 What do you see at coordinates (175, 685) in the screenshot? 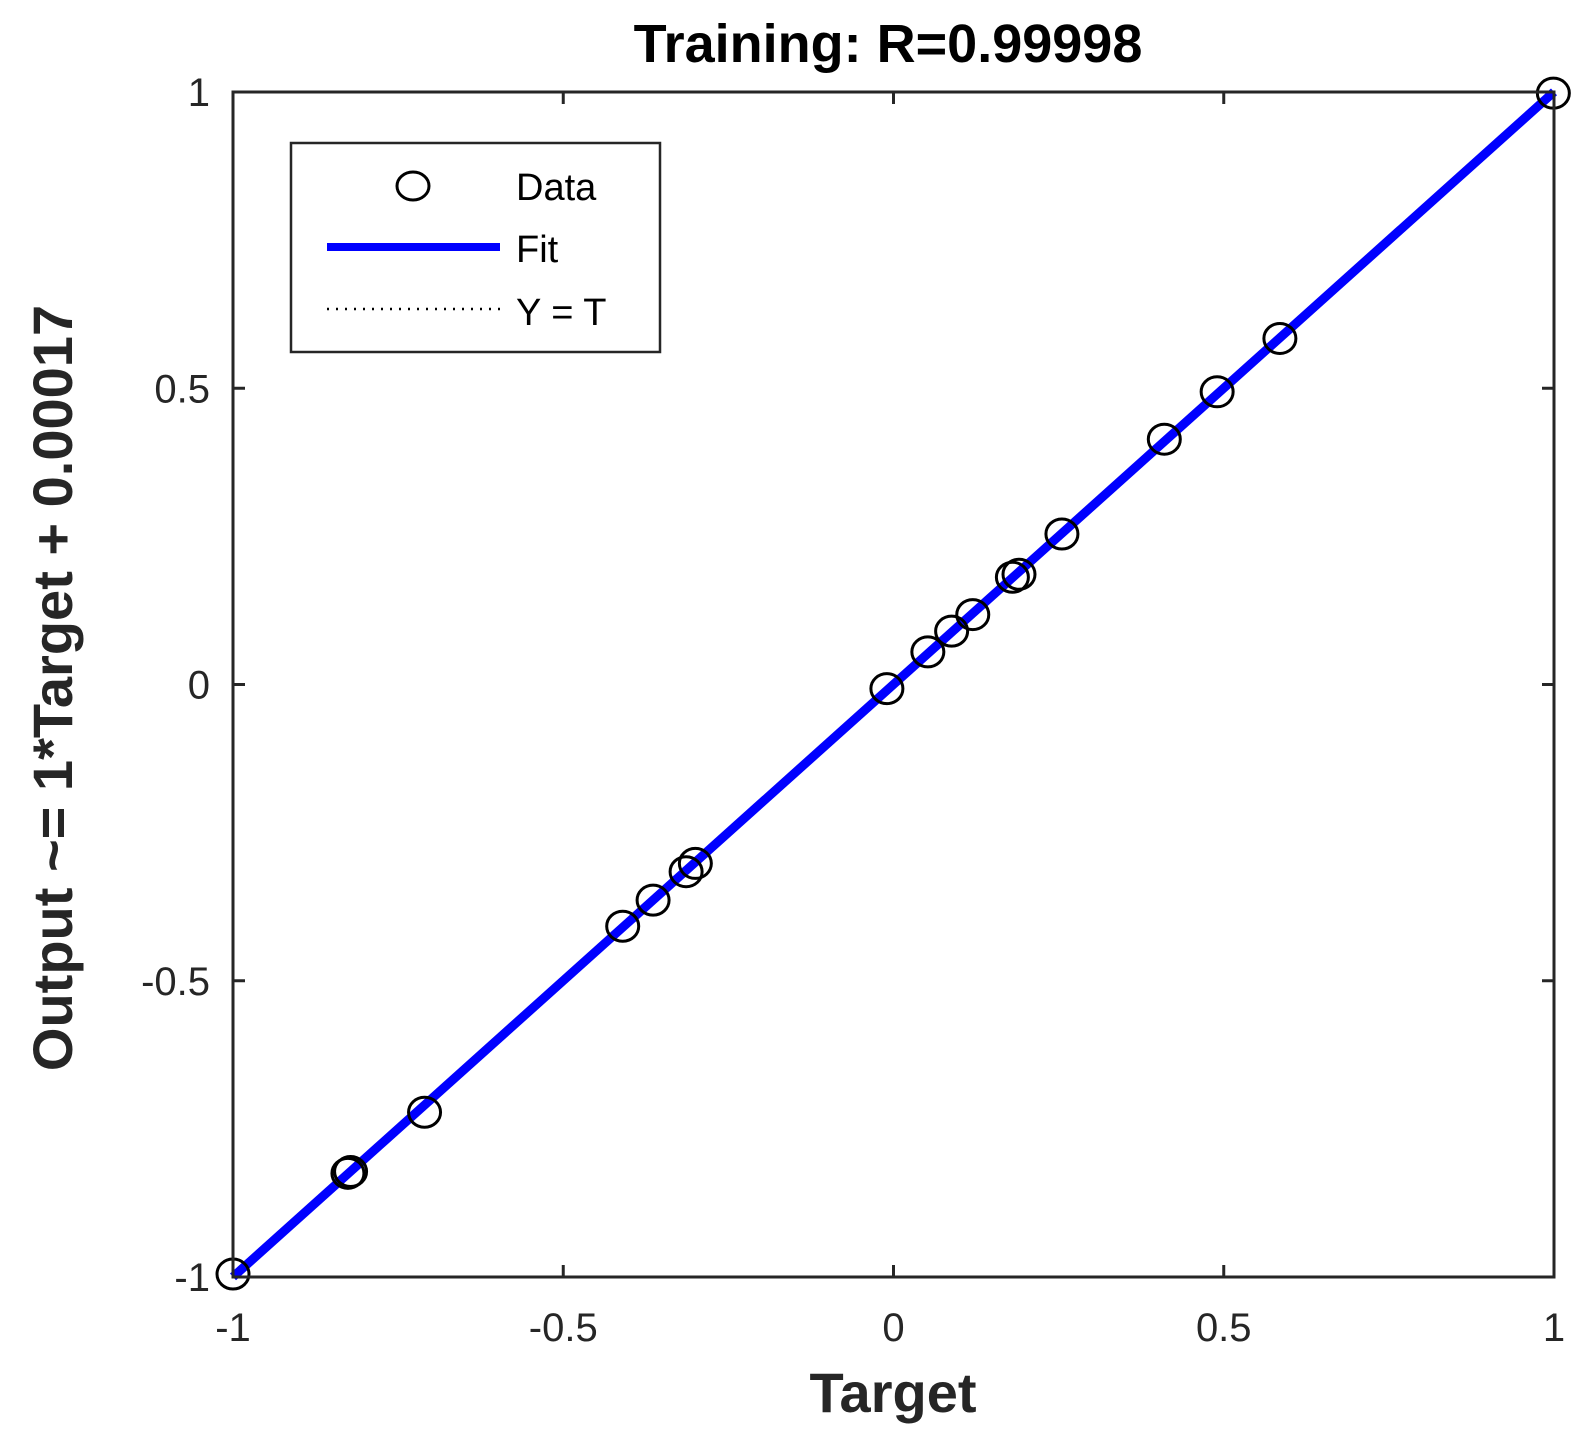
I see `y-tick-labels: -1 -0.5 0 0.5 1` at bounding box center [175, 685].